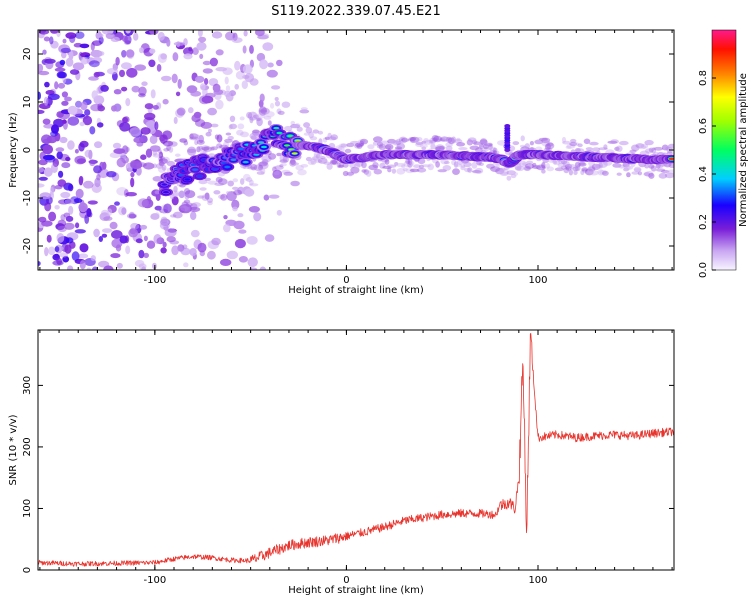 The height and width of the screenshot is (600, 750). What do you see at coordinates (507, 126) in the screenshot?
I see `spur-cell` at bounding box center [507, 126].